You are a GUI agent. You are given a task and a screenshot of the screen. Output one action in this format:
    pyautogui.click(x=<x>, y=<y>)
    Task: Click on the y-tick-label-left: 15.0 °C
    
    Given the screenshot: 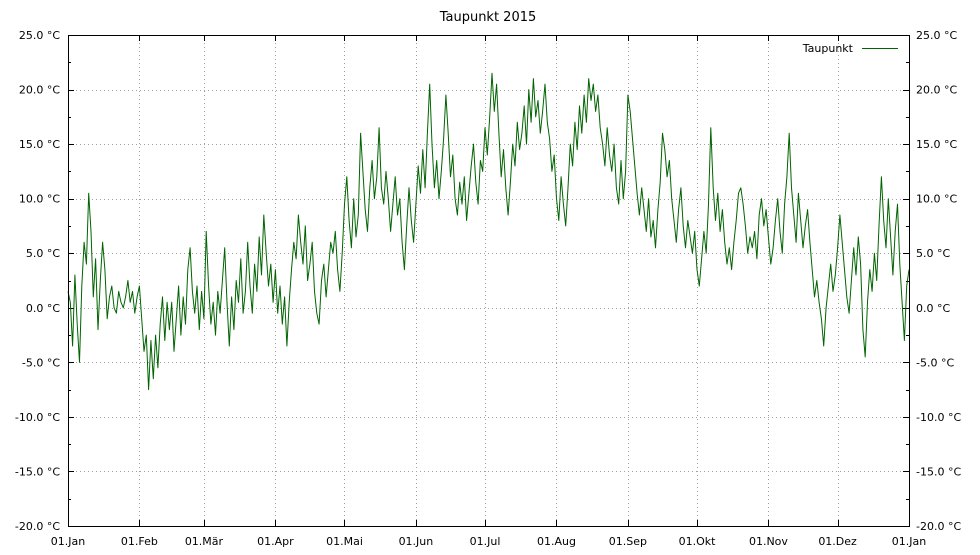 What is the action you would take?
    pyautogui.click(x=39, y=144)
    